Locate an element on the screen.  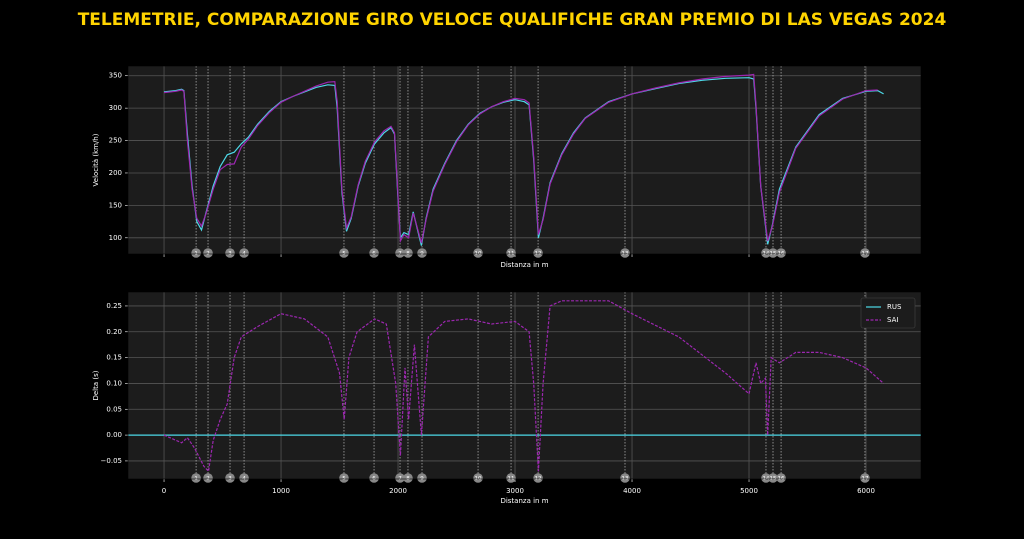
x-tick-label: 5000 is located at coordinates (749, 491).